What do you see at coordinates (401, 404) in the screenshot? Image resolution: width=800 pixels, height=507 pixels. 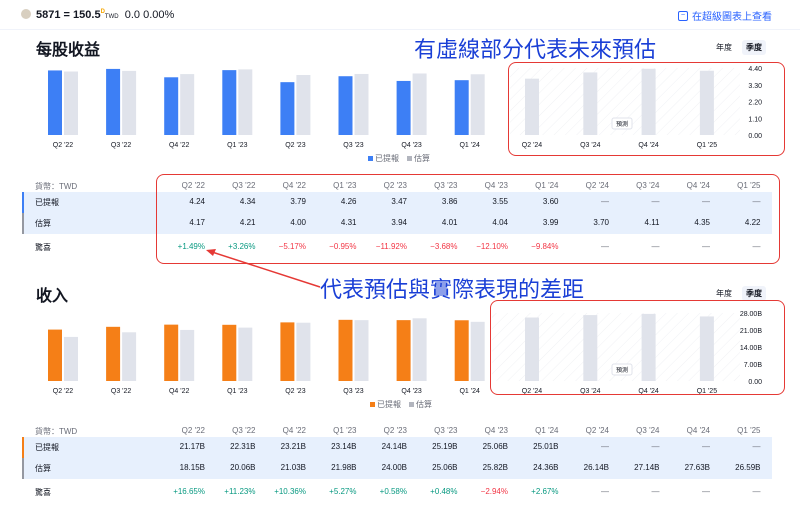 I see `revenue-legend: 已提報 估算` at bounding box center [401, 404].